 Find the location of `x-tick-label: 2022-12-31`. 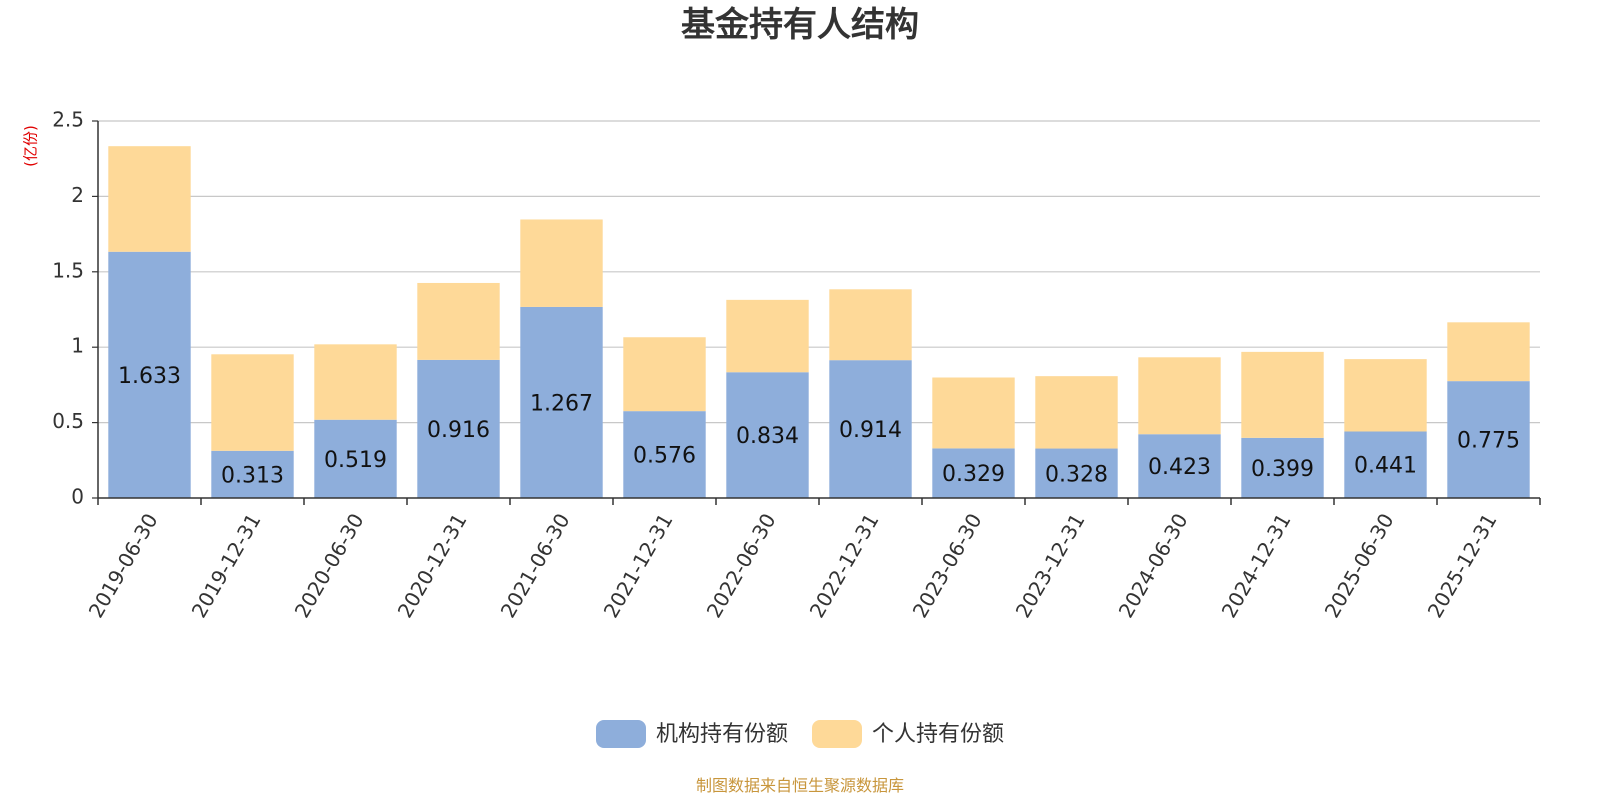

x-tick-label: 2022-12-31 is located at coordinates (844, 565).